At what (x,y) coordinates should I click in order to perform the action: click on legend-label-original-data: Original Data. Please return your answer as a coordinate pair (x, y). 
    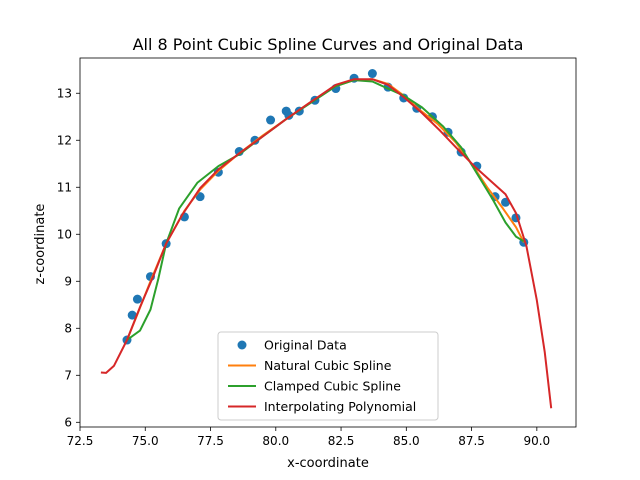
    Looking at the image, I should click on (305, 345).